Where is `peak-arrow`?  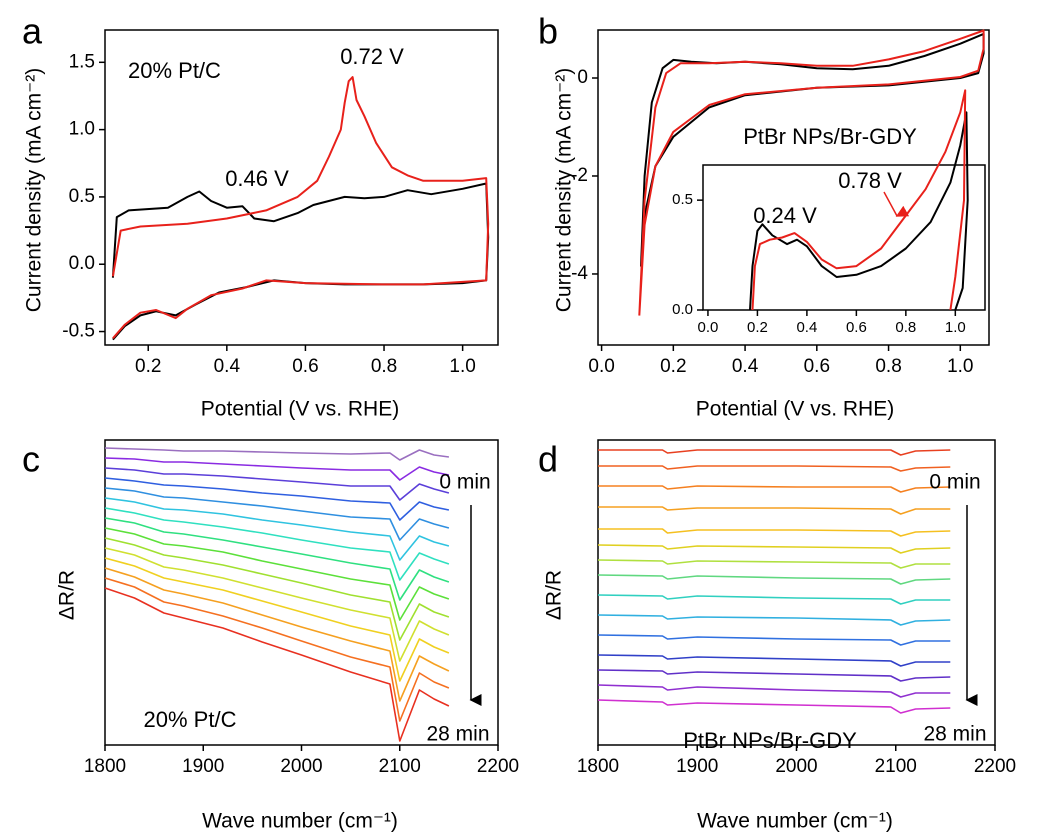
peak-arrow is located at coordinates (896, 204).